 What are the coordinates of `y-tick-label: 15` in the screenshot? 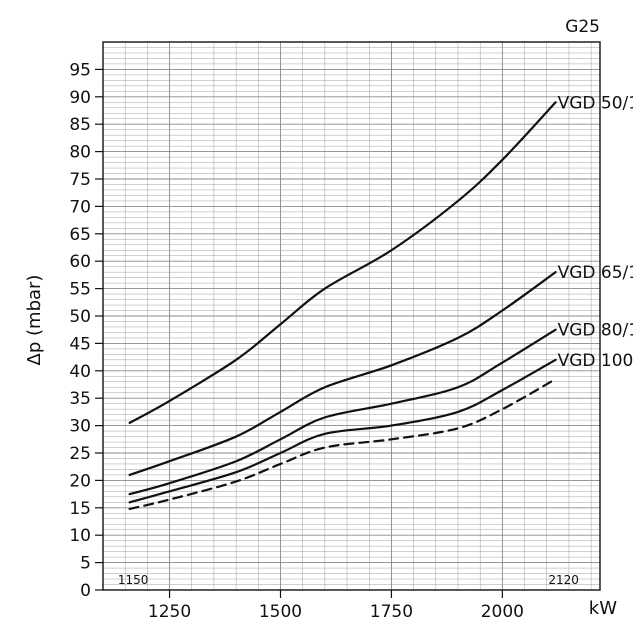 It's located at (80, 509).